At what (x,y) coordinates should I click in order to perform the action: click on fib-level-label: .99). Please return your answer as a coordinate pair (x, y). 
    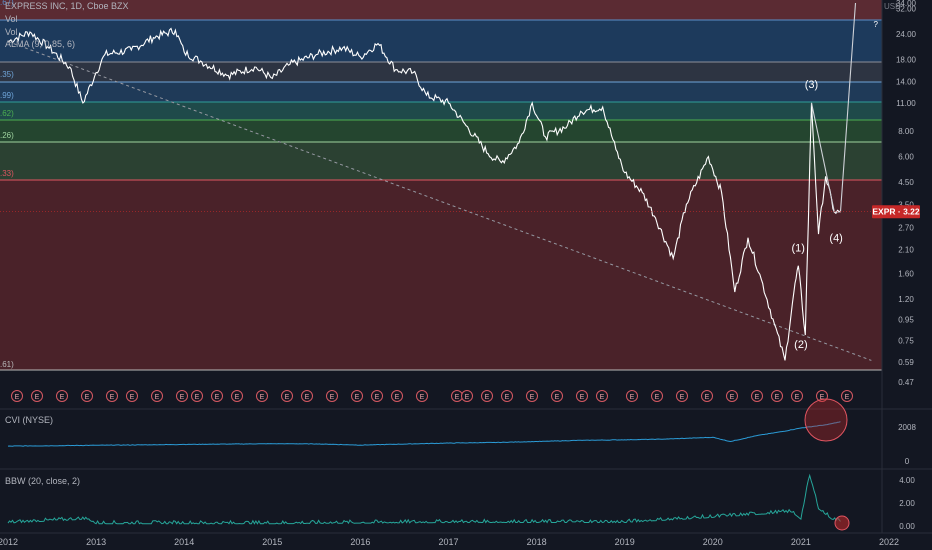
    Looking at the image, I should click on (7, 95).